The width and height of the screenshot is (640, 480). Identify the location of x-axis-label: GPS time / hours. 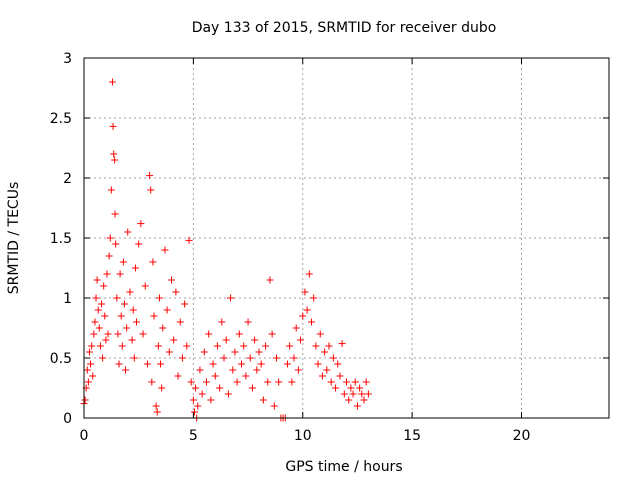
(343, 467).